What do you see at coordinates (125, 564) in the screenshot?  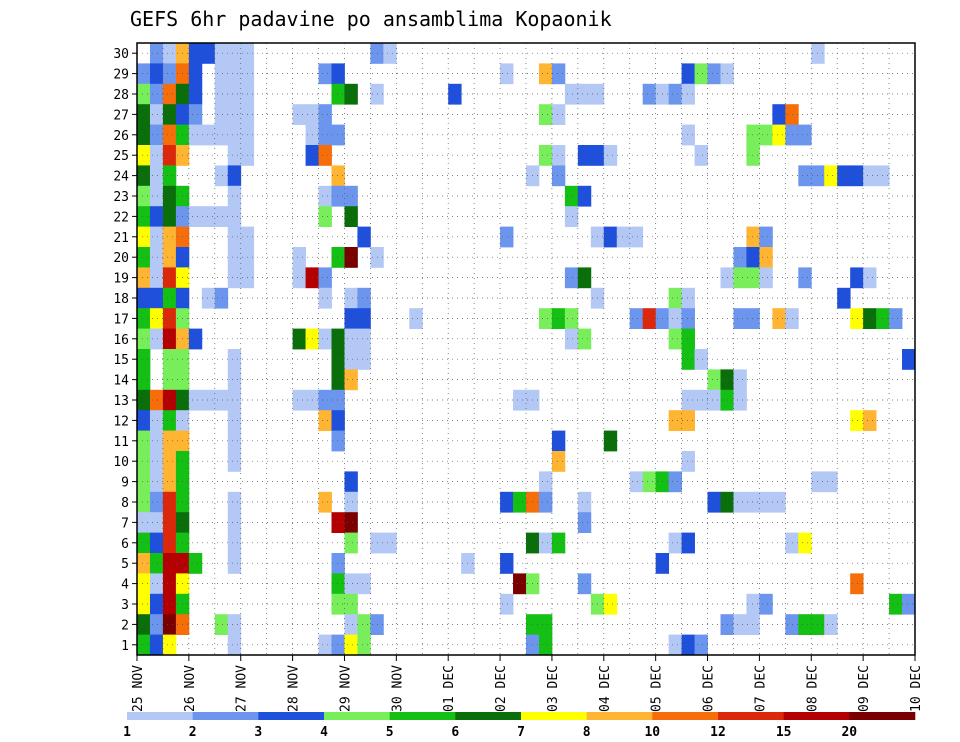 I see `y-tick-label: 5` at bounding box center [125, 564].